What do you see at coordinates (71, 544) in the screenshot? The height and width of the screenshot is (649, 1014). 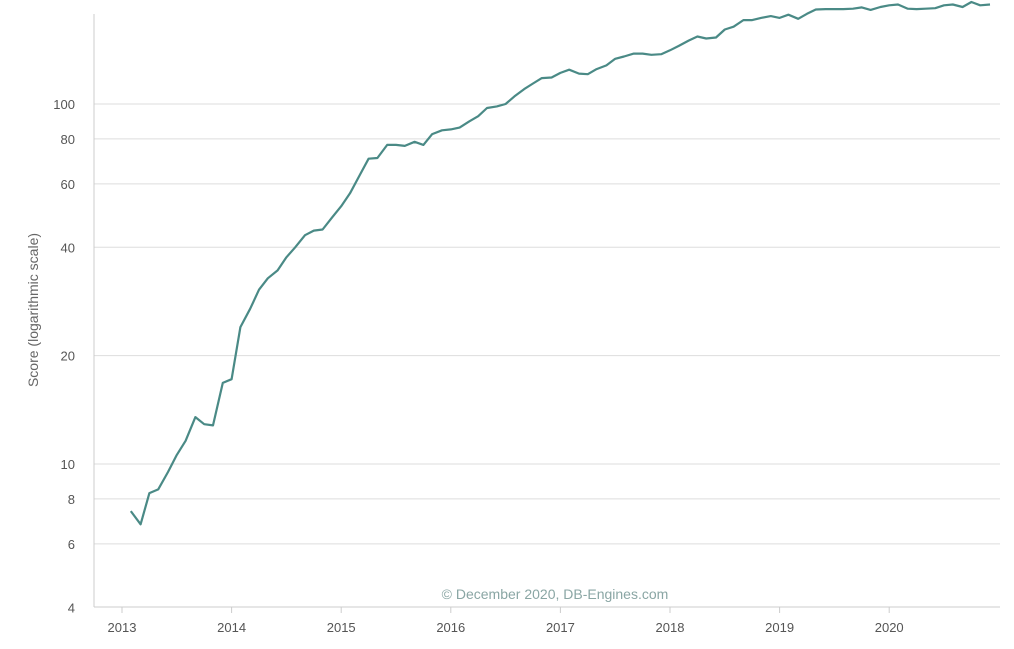 I see `y-tick-label-6: 6` at bounding box center [71, 544].